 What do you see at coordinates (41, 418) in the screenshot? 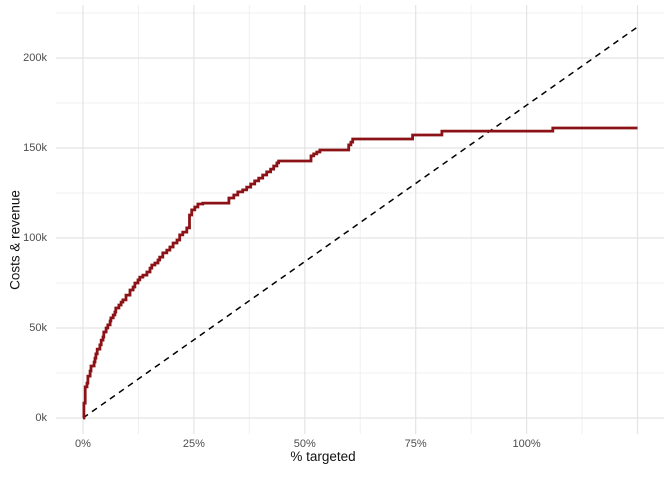
I see `y-tick-label: 0k` at bounding box center [41, 418].